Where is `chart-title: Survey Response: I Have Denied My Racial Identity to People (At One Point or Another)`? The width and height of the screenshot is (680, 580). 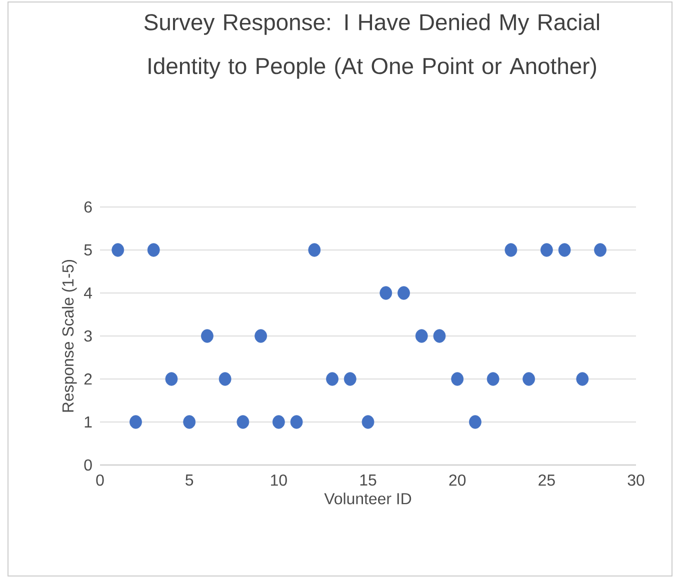 chart-title: Survey Response: I Have Denied My Racial Identity to People (At One Point or Another) is located at coordinates (371, 46).